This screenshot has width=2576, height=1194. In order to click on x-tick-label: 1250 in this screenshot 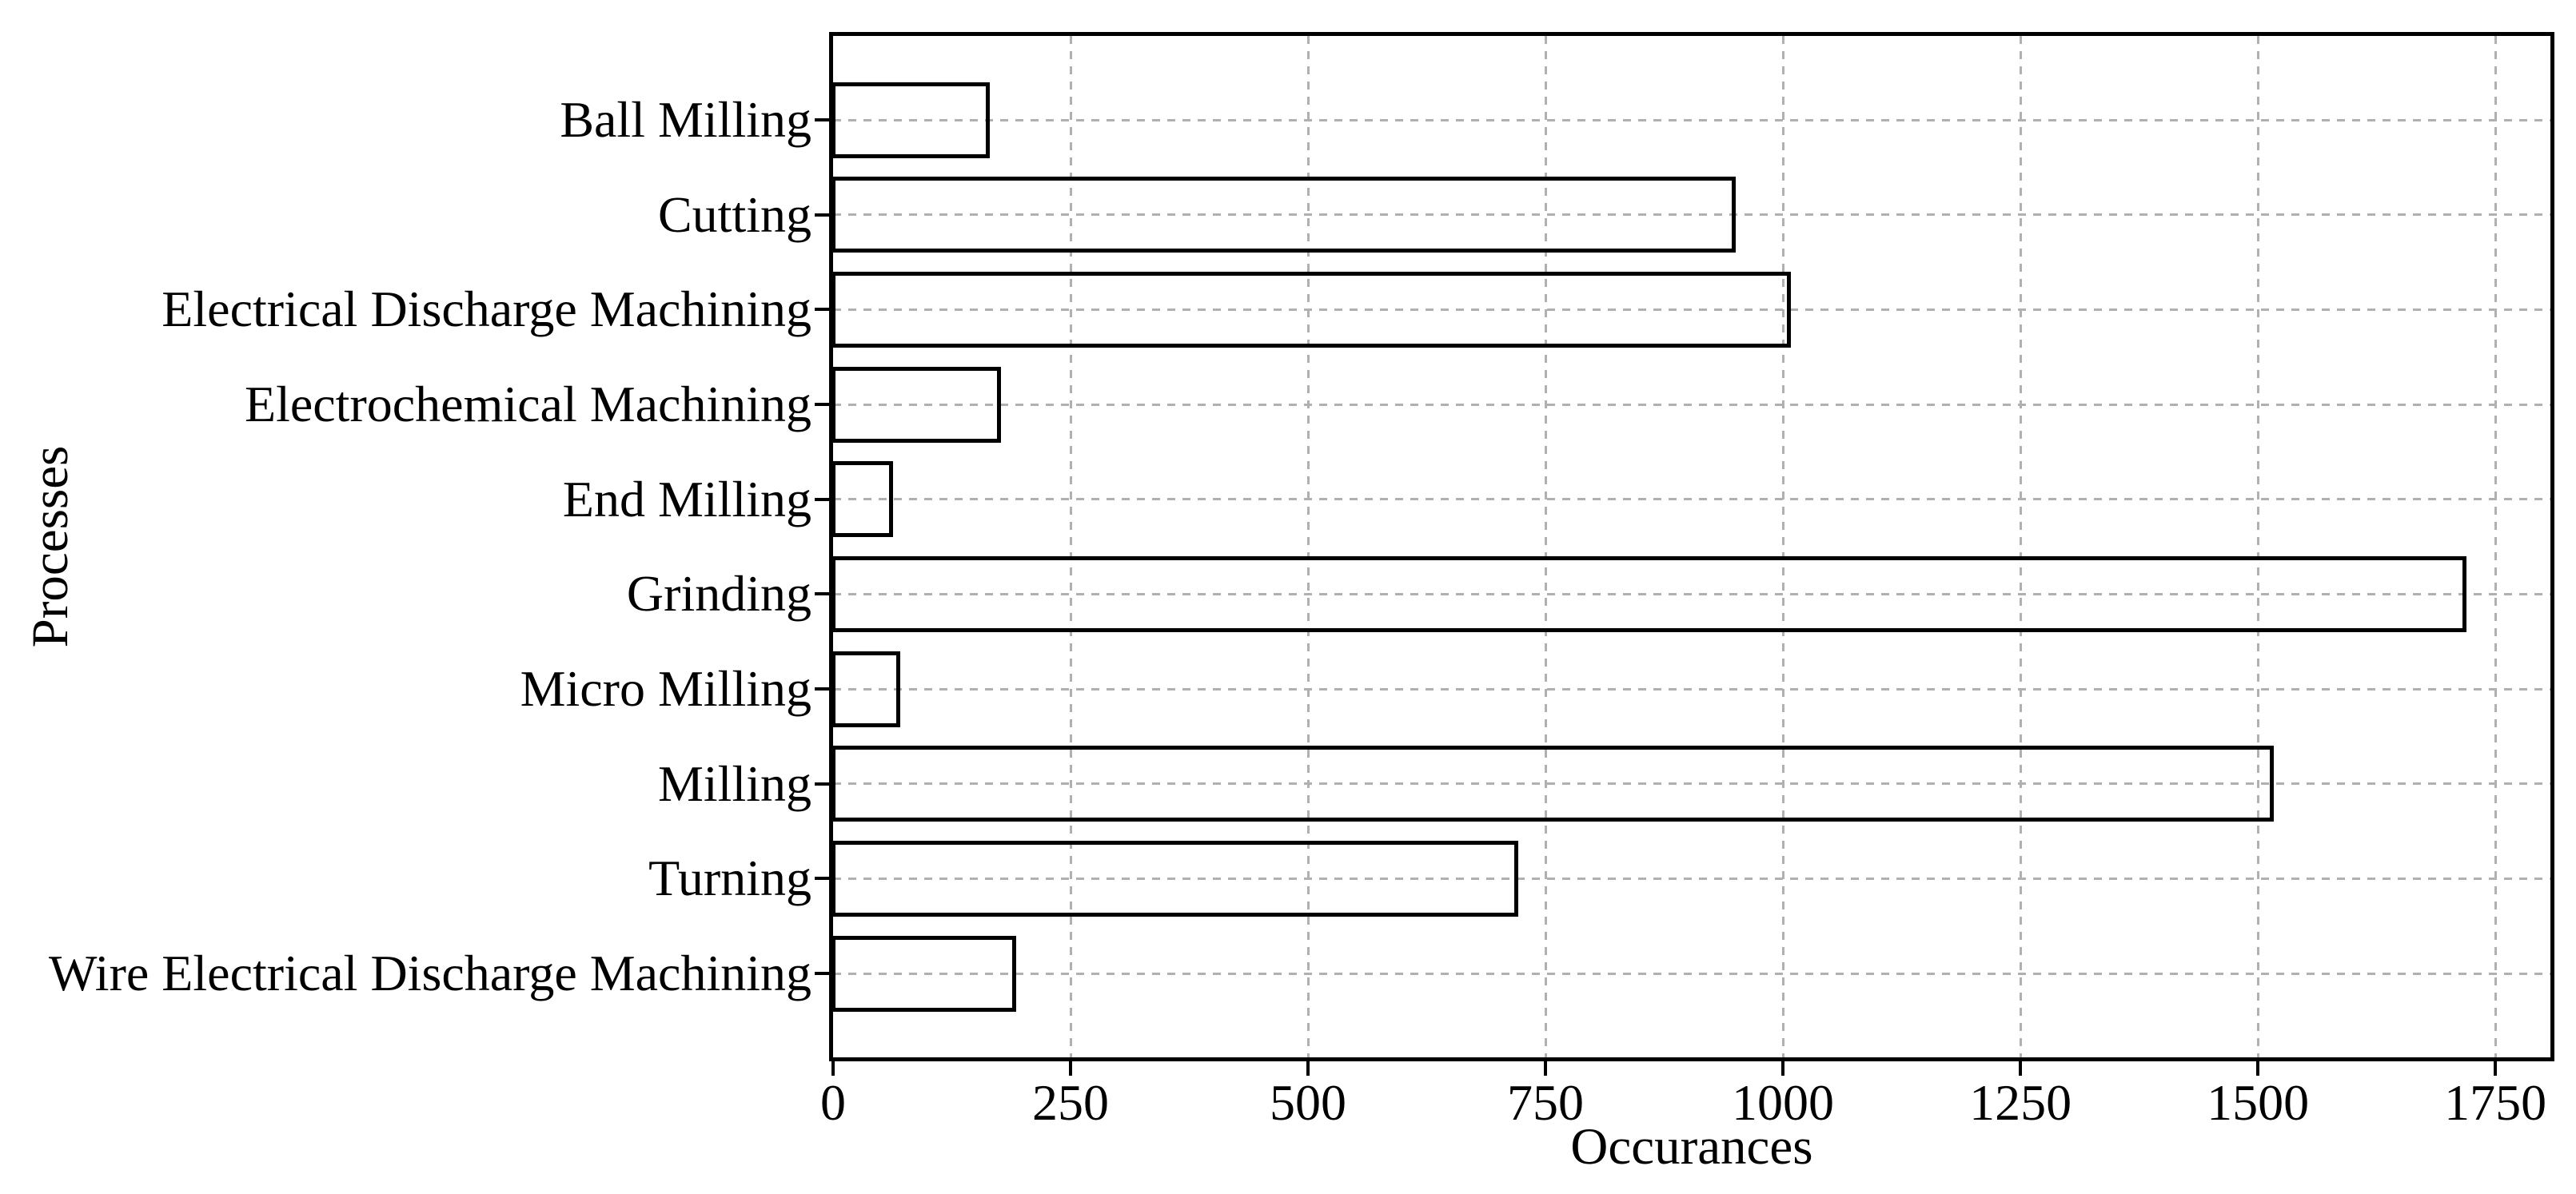, I will do `click(2021, 1102)`.